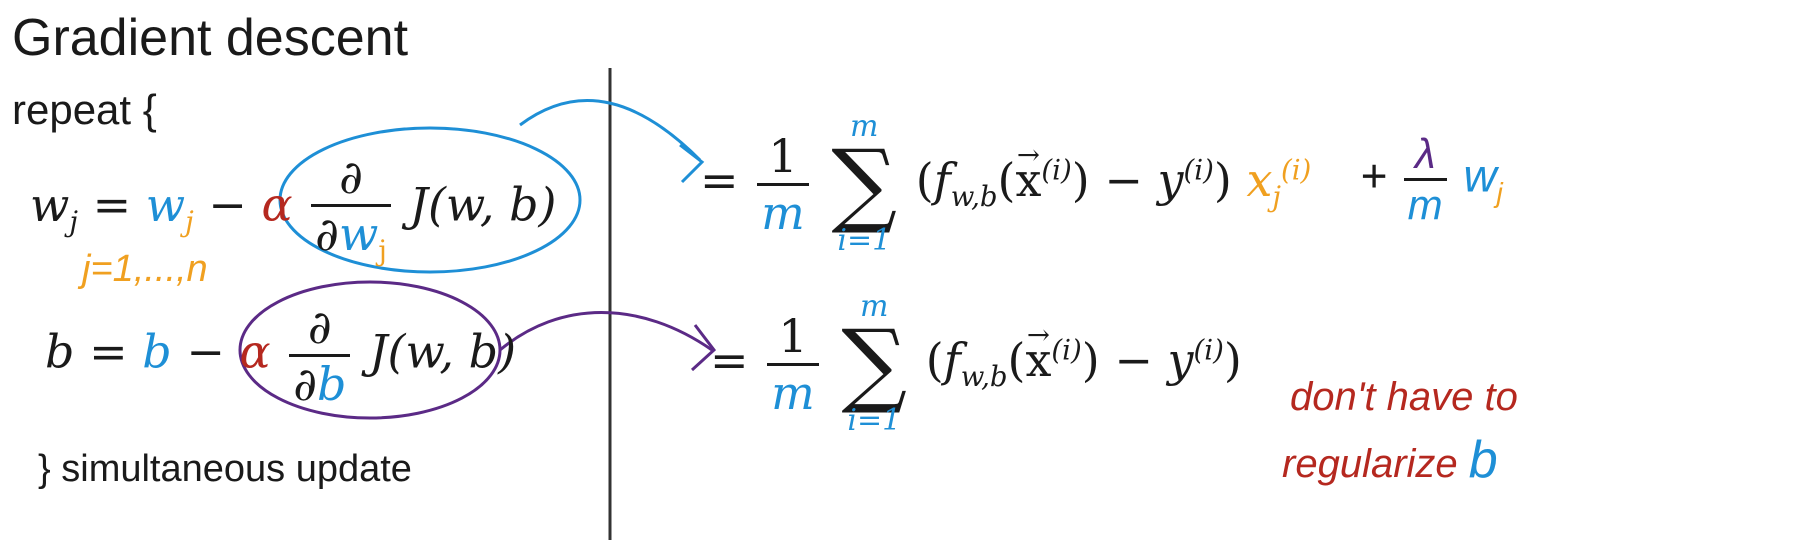 The width and height of the screenshot is (1817, 549). What do you see at coordinates (145, 269) in the screenshot?
I see `index-range-note: j=1,...,n` at bounding box center [145, 269].